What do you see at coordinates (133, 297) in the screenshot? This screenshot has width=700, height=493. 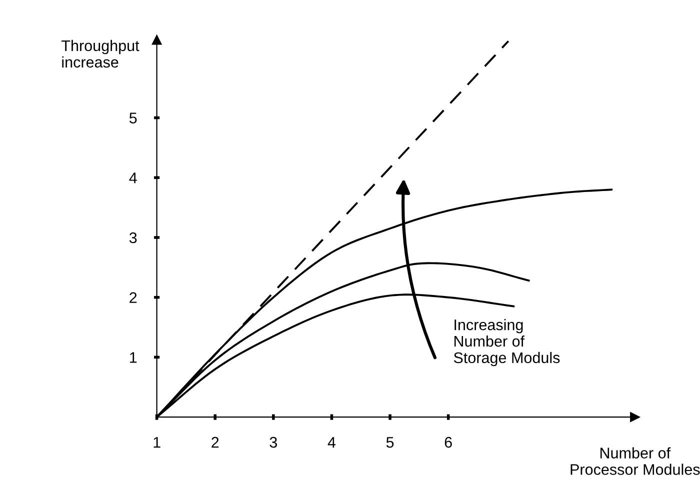 I see `y-tick-label: 2` at bounding box center [133, 297].